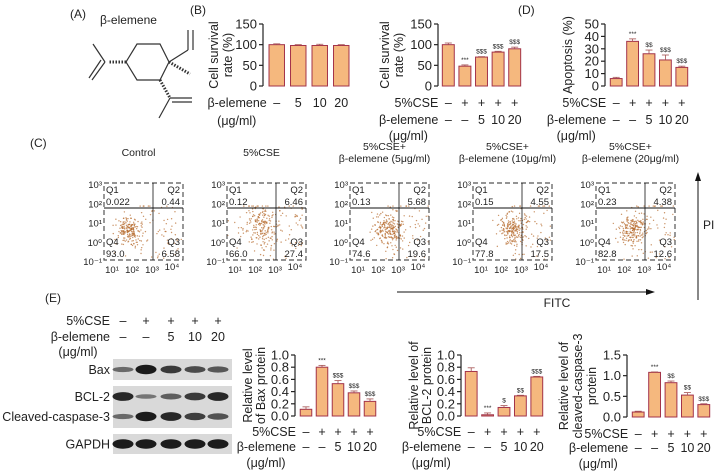 The image size is (717, 471). What do you see at coordinates (384, 147) in the screenshot?
I see `flow-plot-title: 5%CSE+` at bounding box center [384, 147].